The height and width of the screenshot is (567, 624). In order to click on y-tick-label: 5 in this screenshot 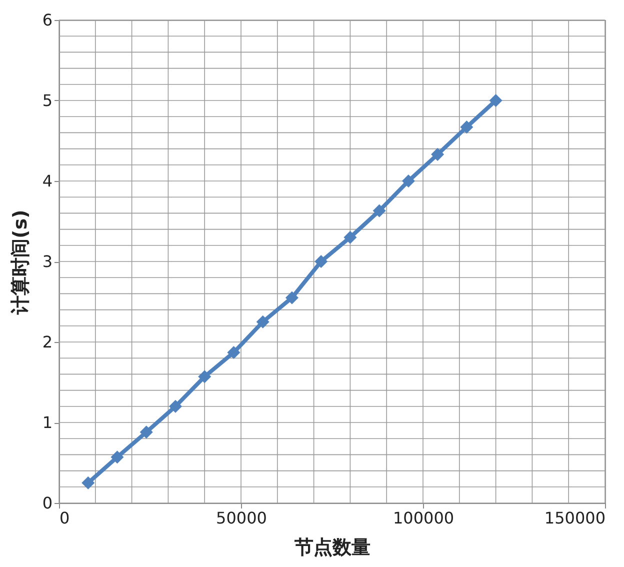, I will do `click(47, 100)`.